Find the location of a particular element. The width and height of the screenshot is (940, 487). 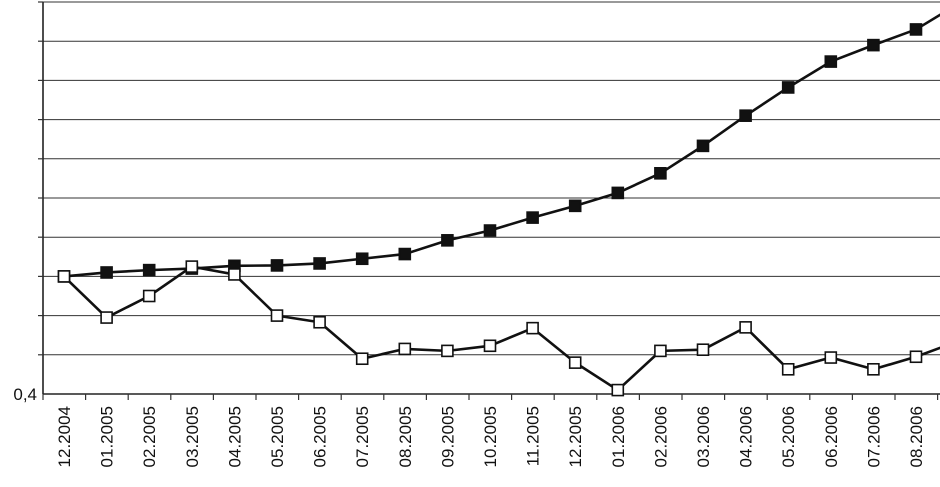

y-axis-ticks is located at coordinates (40, 178).